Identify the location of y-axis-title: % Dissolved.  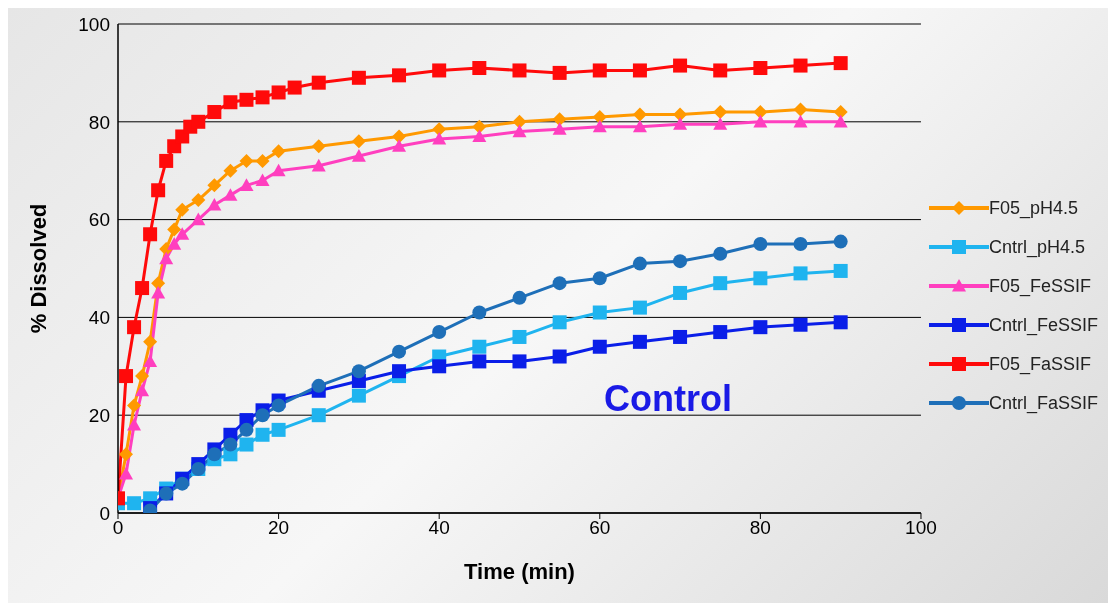
(38, 268).